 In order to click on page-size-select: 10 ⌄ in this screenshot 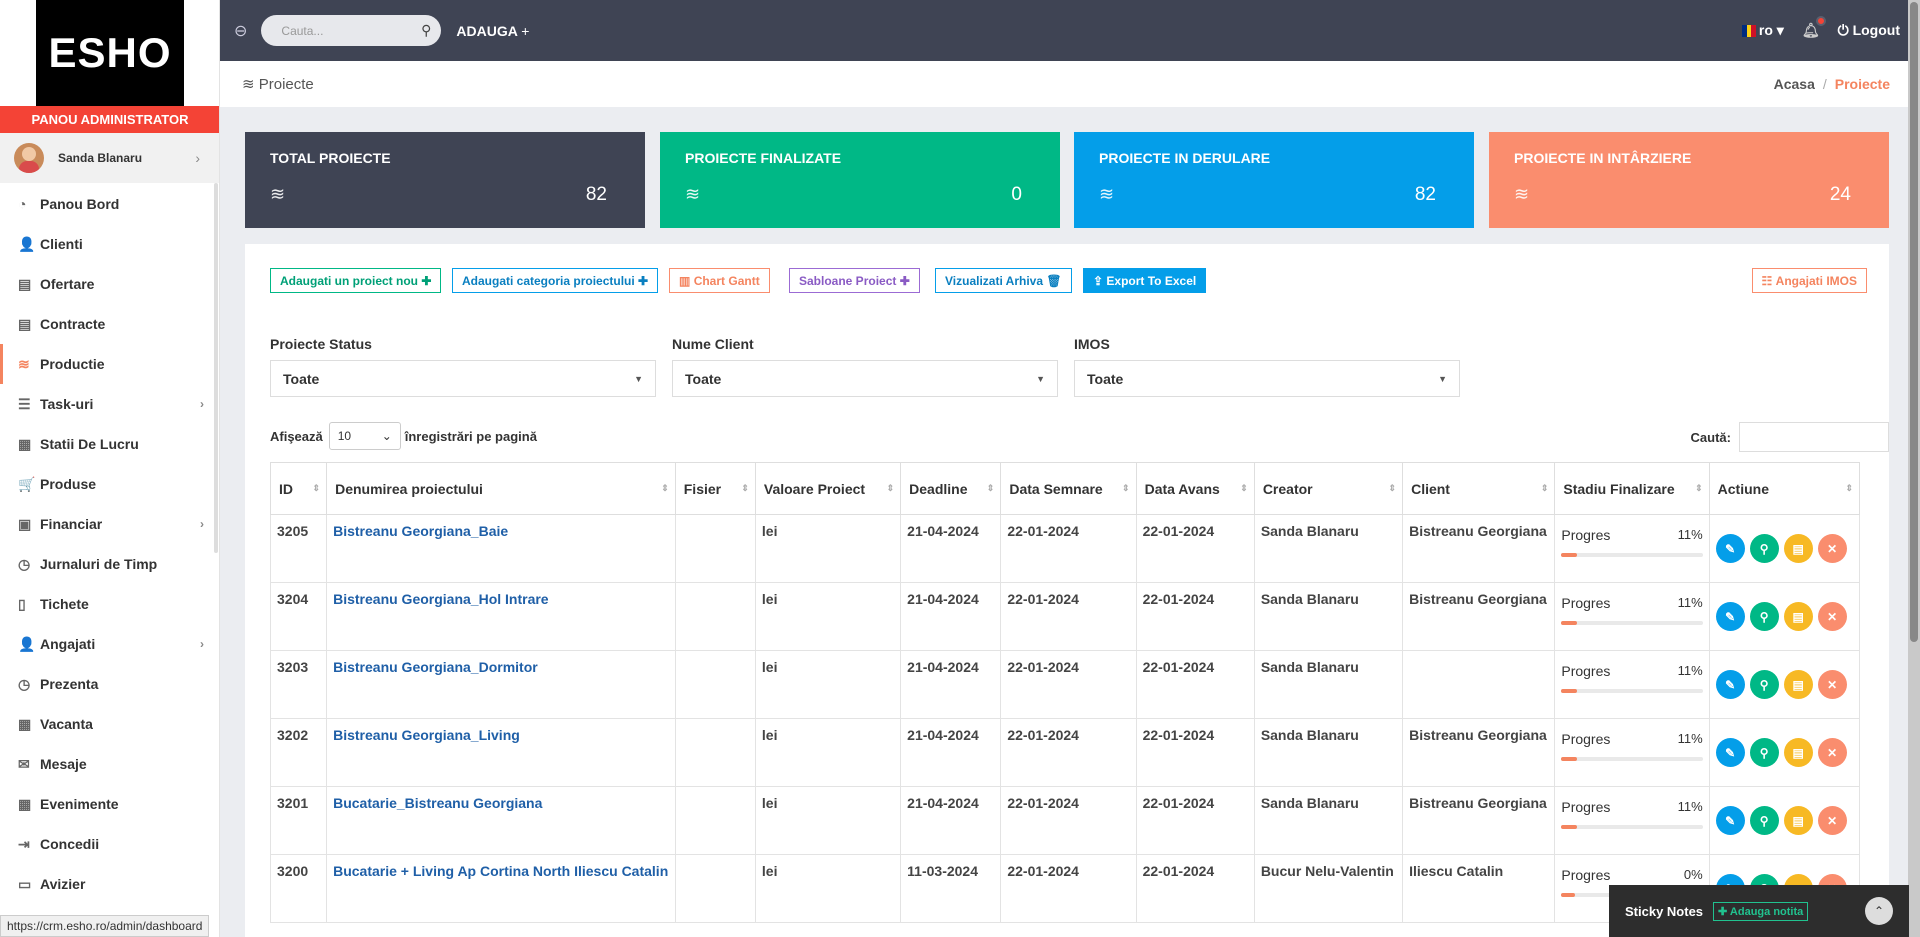, I will do `click(364, 436)`.